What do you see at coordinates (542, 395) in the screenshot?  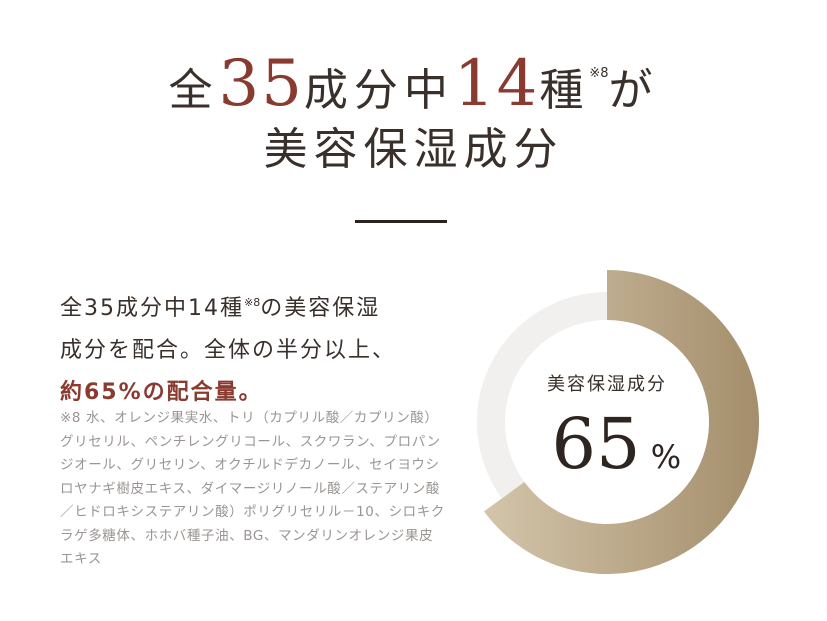 I see `donut-remainder-segment` at bounding box center [542, 395].